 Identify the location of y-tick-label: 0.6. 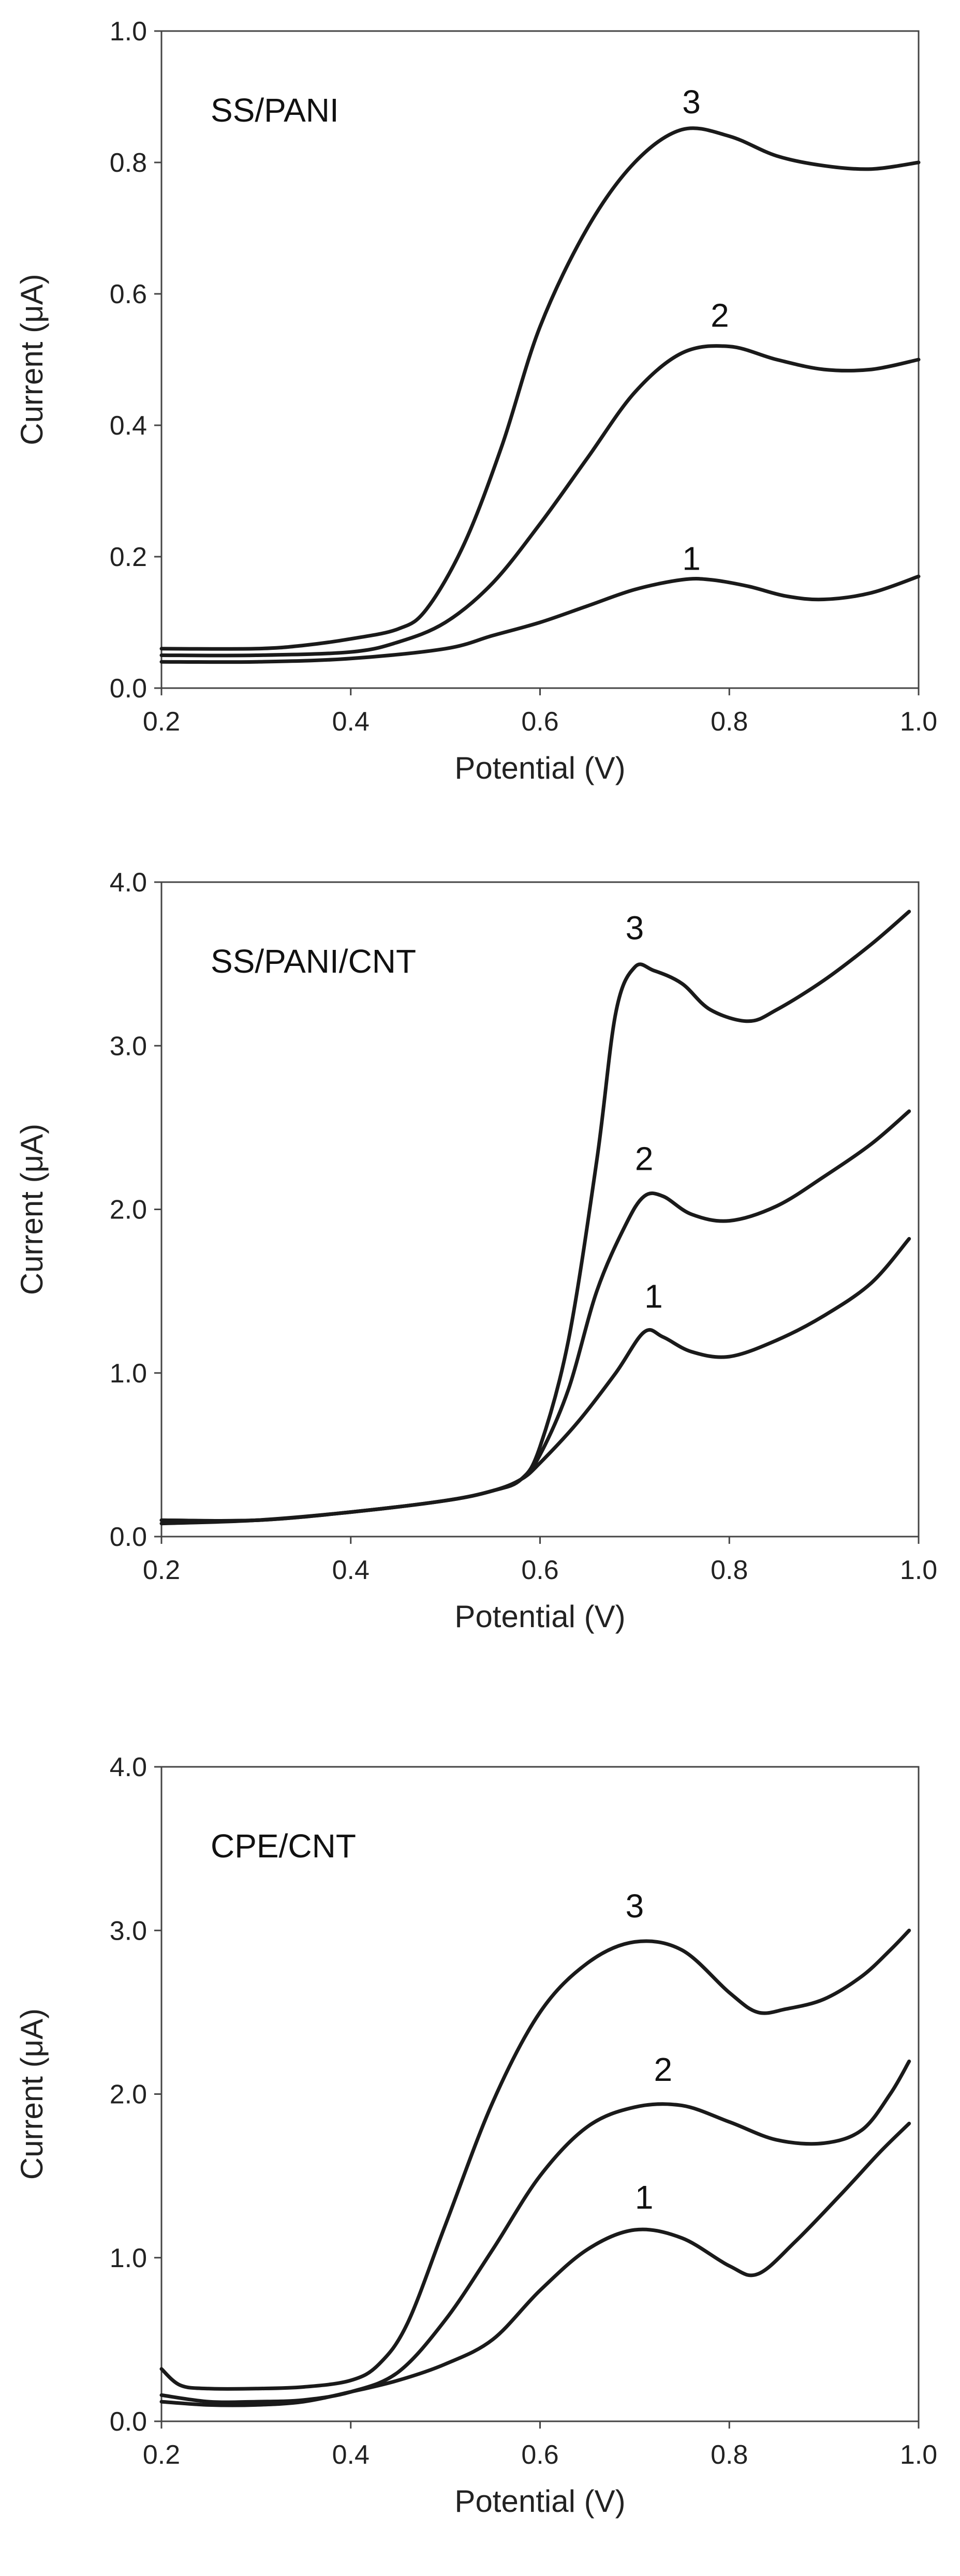
(129, 294).